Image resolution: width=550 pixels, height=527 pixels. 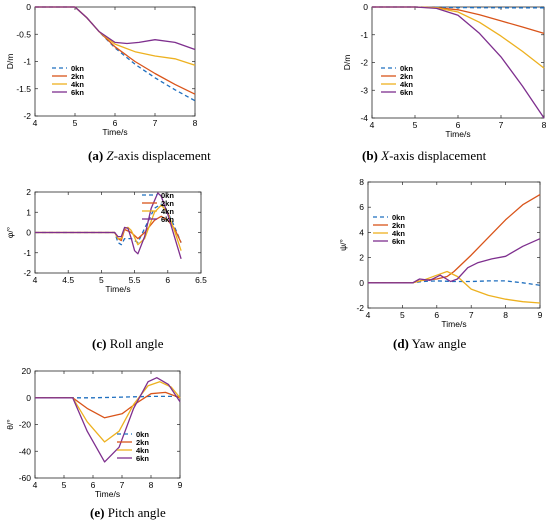 I want to click on series-line-2kn, so click(x=108, y=405).